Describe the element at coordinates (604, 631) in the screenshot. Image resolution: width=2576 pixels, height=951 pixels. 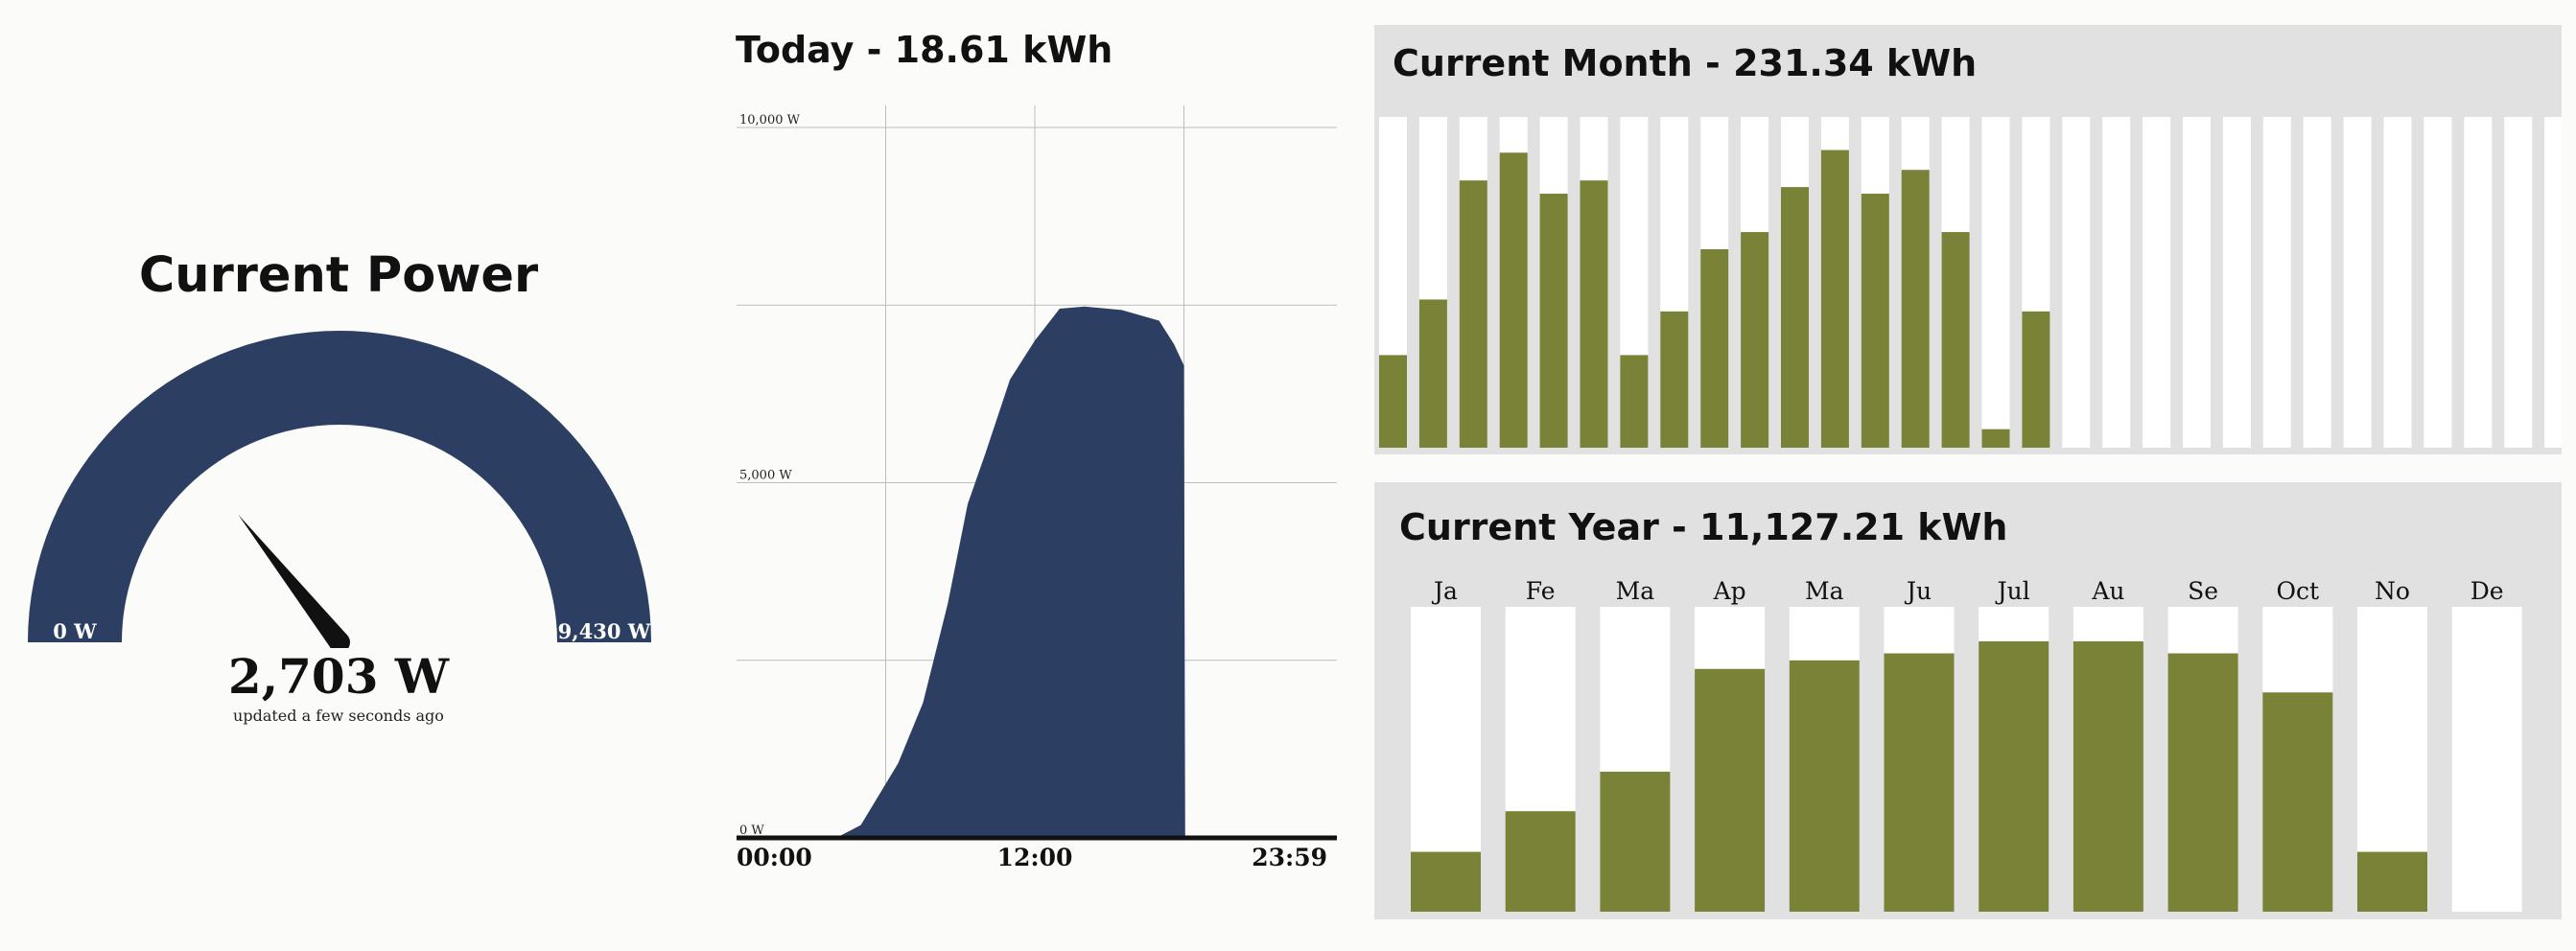
I see `gauge-max-label: 9,430 W` at that location.